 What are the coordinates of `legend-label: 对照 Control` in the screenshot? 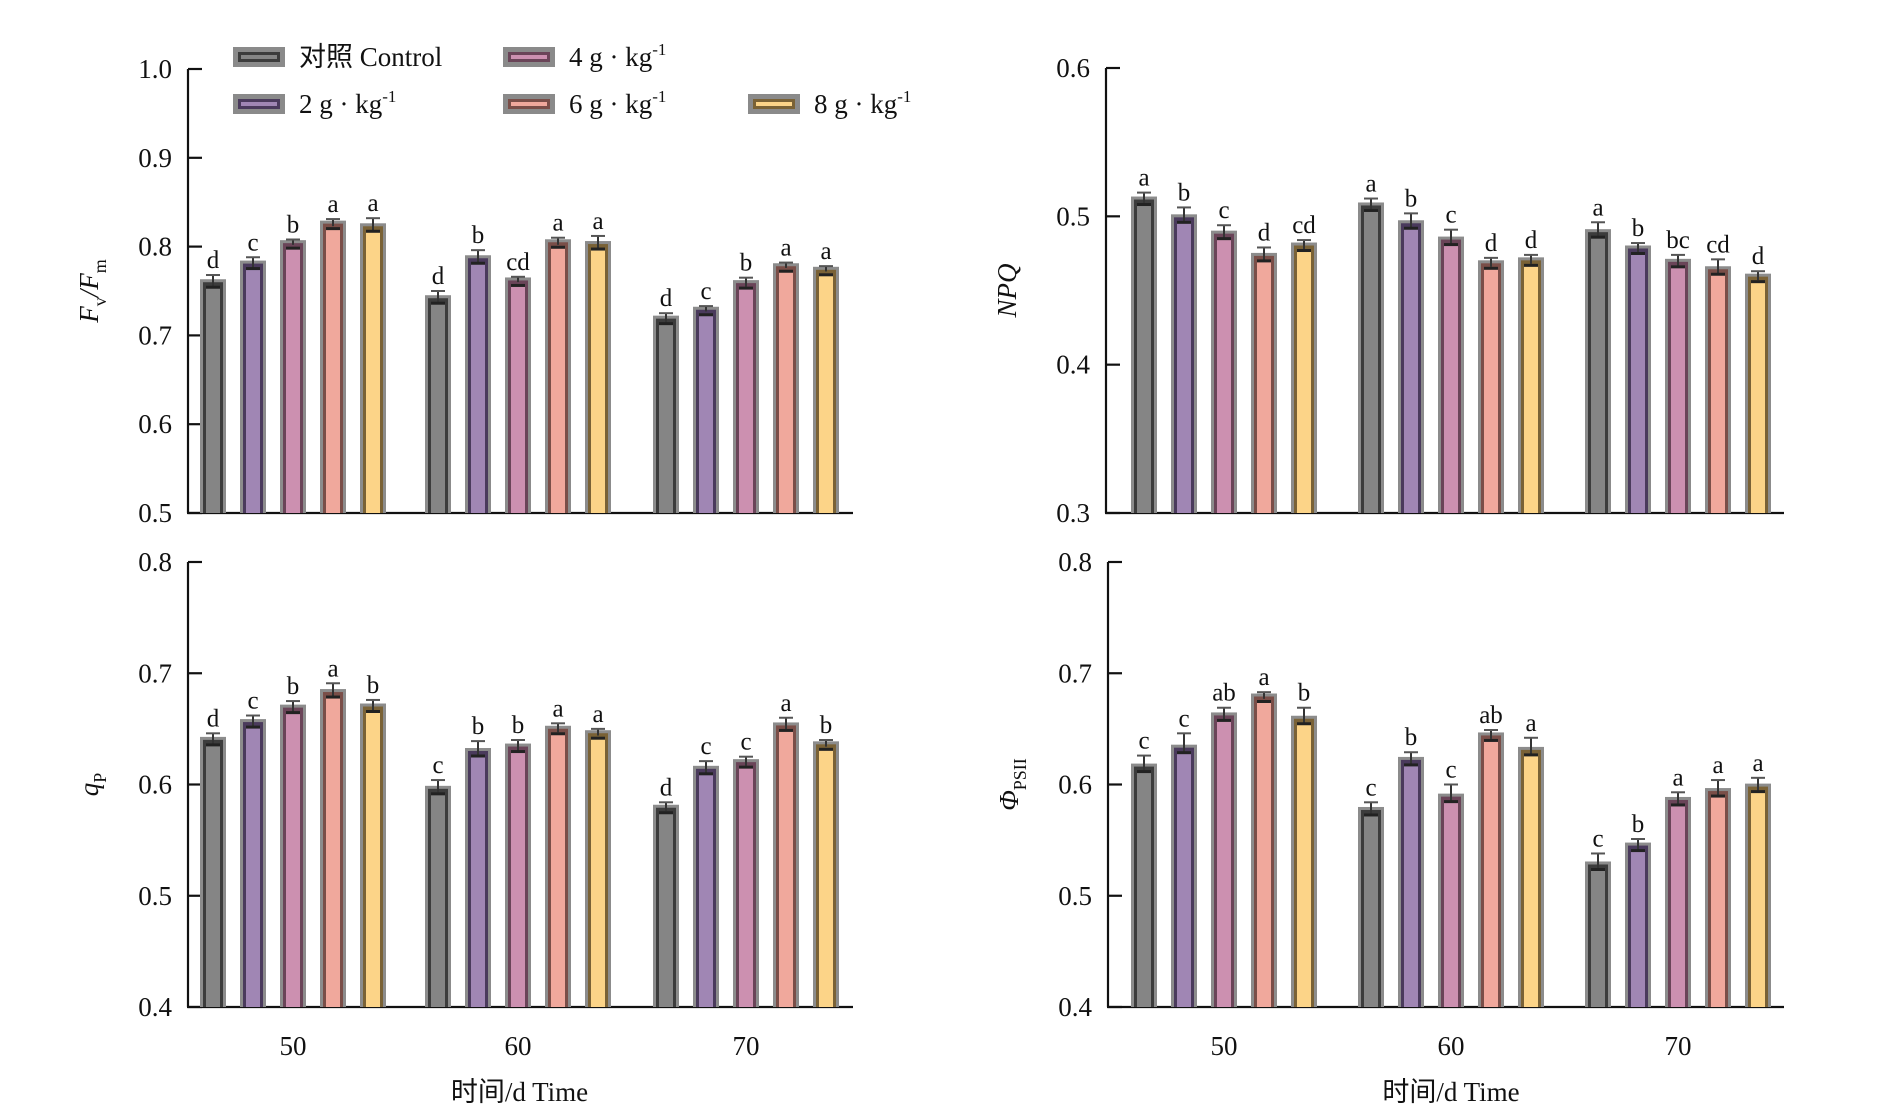 It's located at (370, 57).